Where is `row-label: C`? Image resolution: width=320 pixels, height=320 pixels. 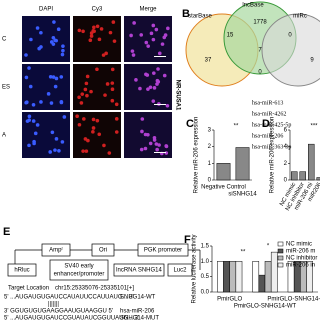
row-label: C is located at coordinates (4, 40).